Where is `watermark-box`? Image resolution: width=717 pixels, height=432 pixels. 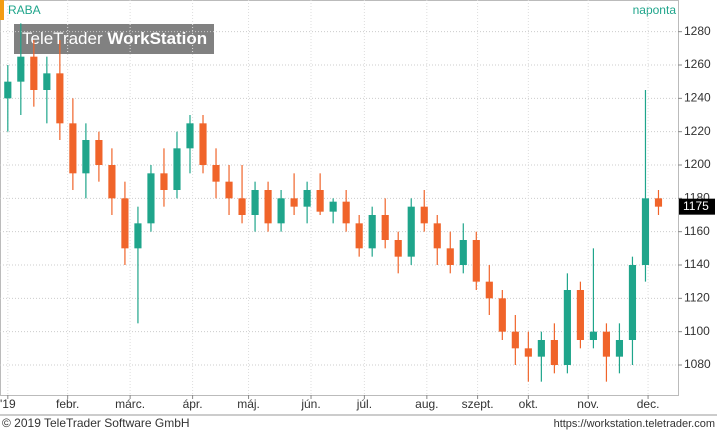 watermark-box is located at coordinates (114, 39).